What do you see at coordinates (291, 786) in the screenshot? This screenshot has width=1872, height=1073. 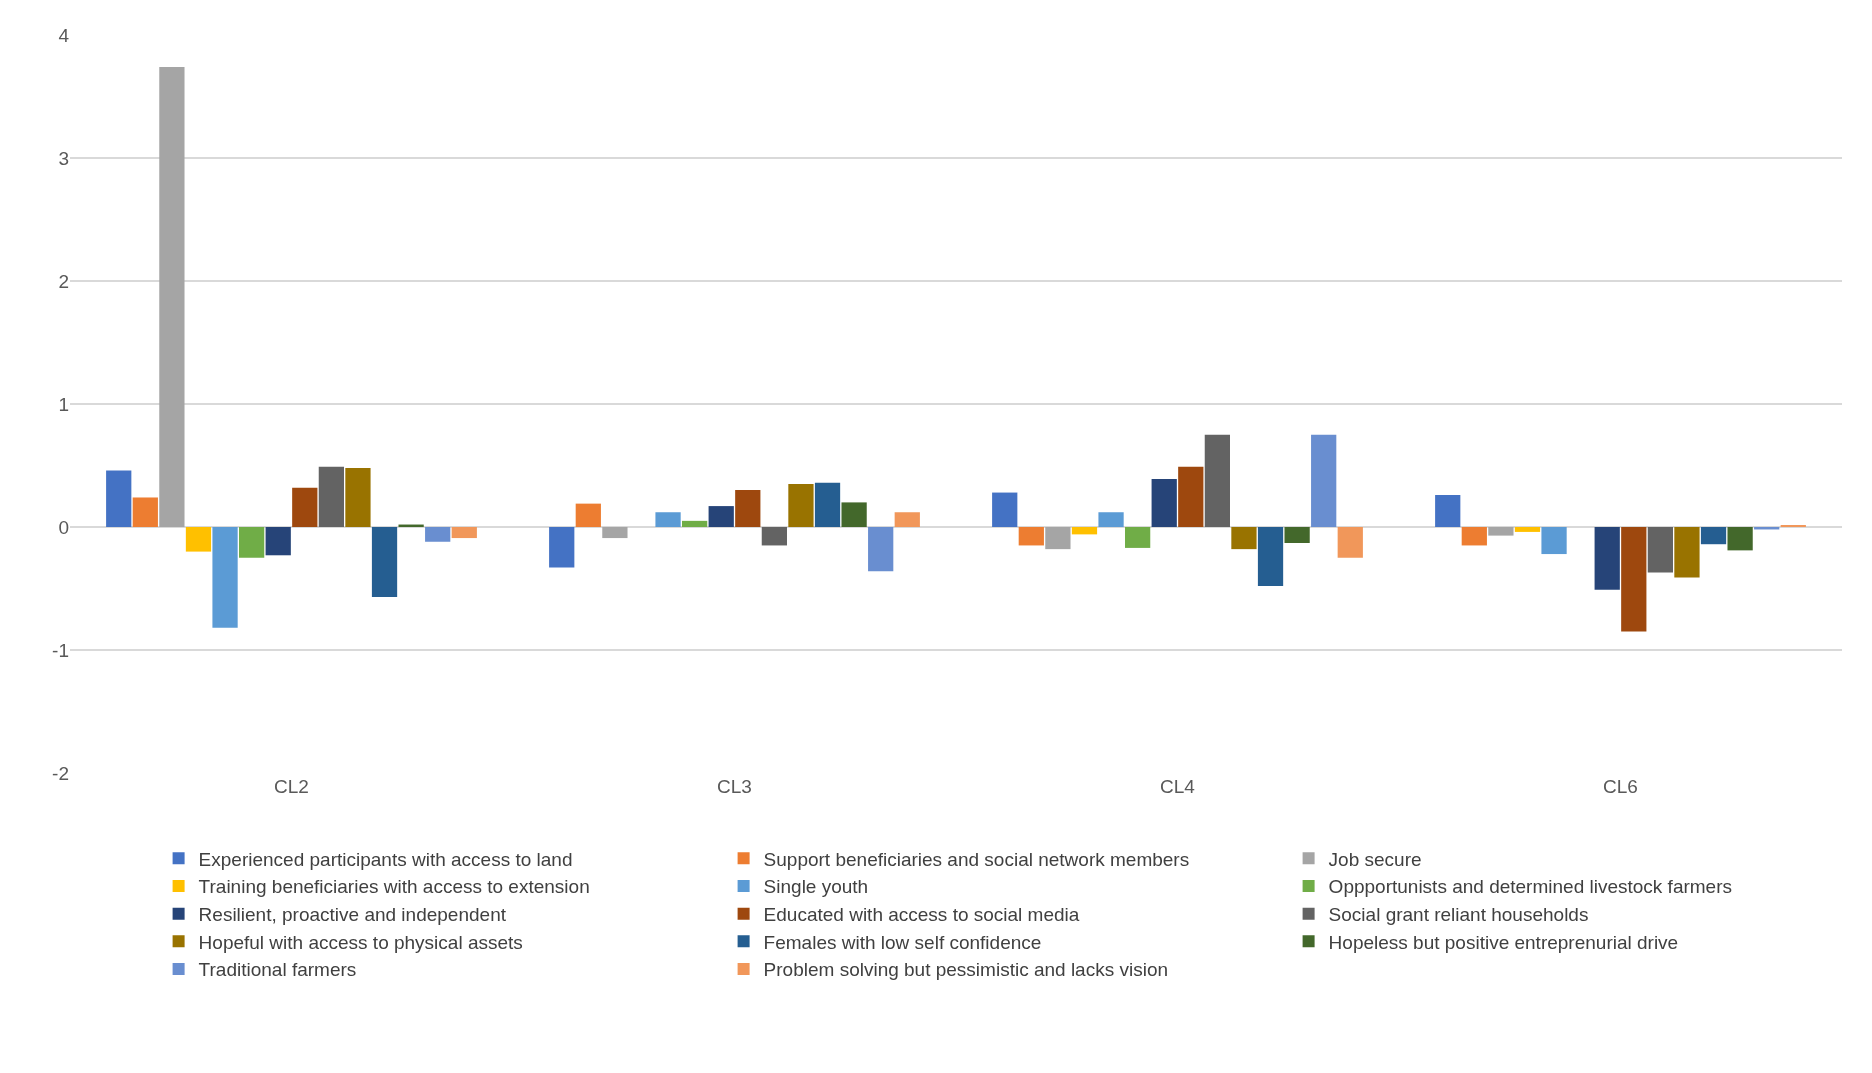 I see `x-tick-label: CL2` at bounding box center [291, 786].